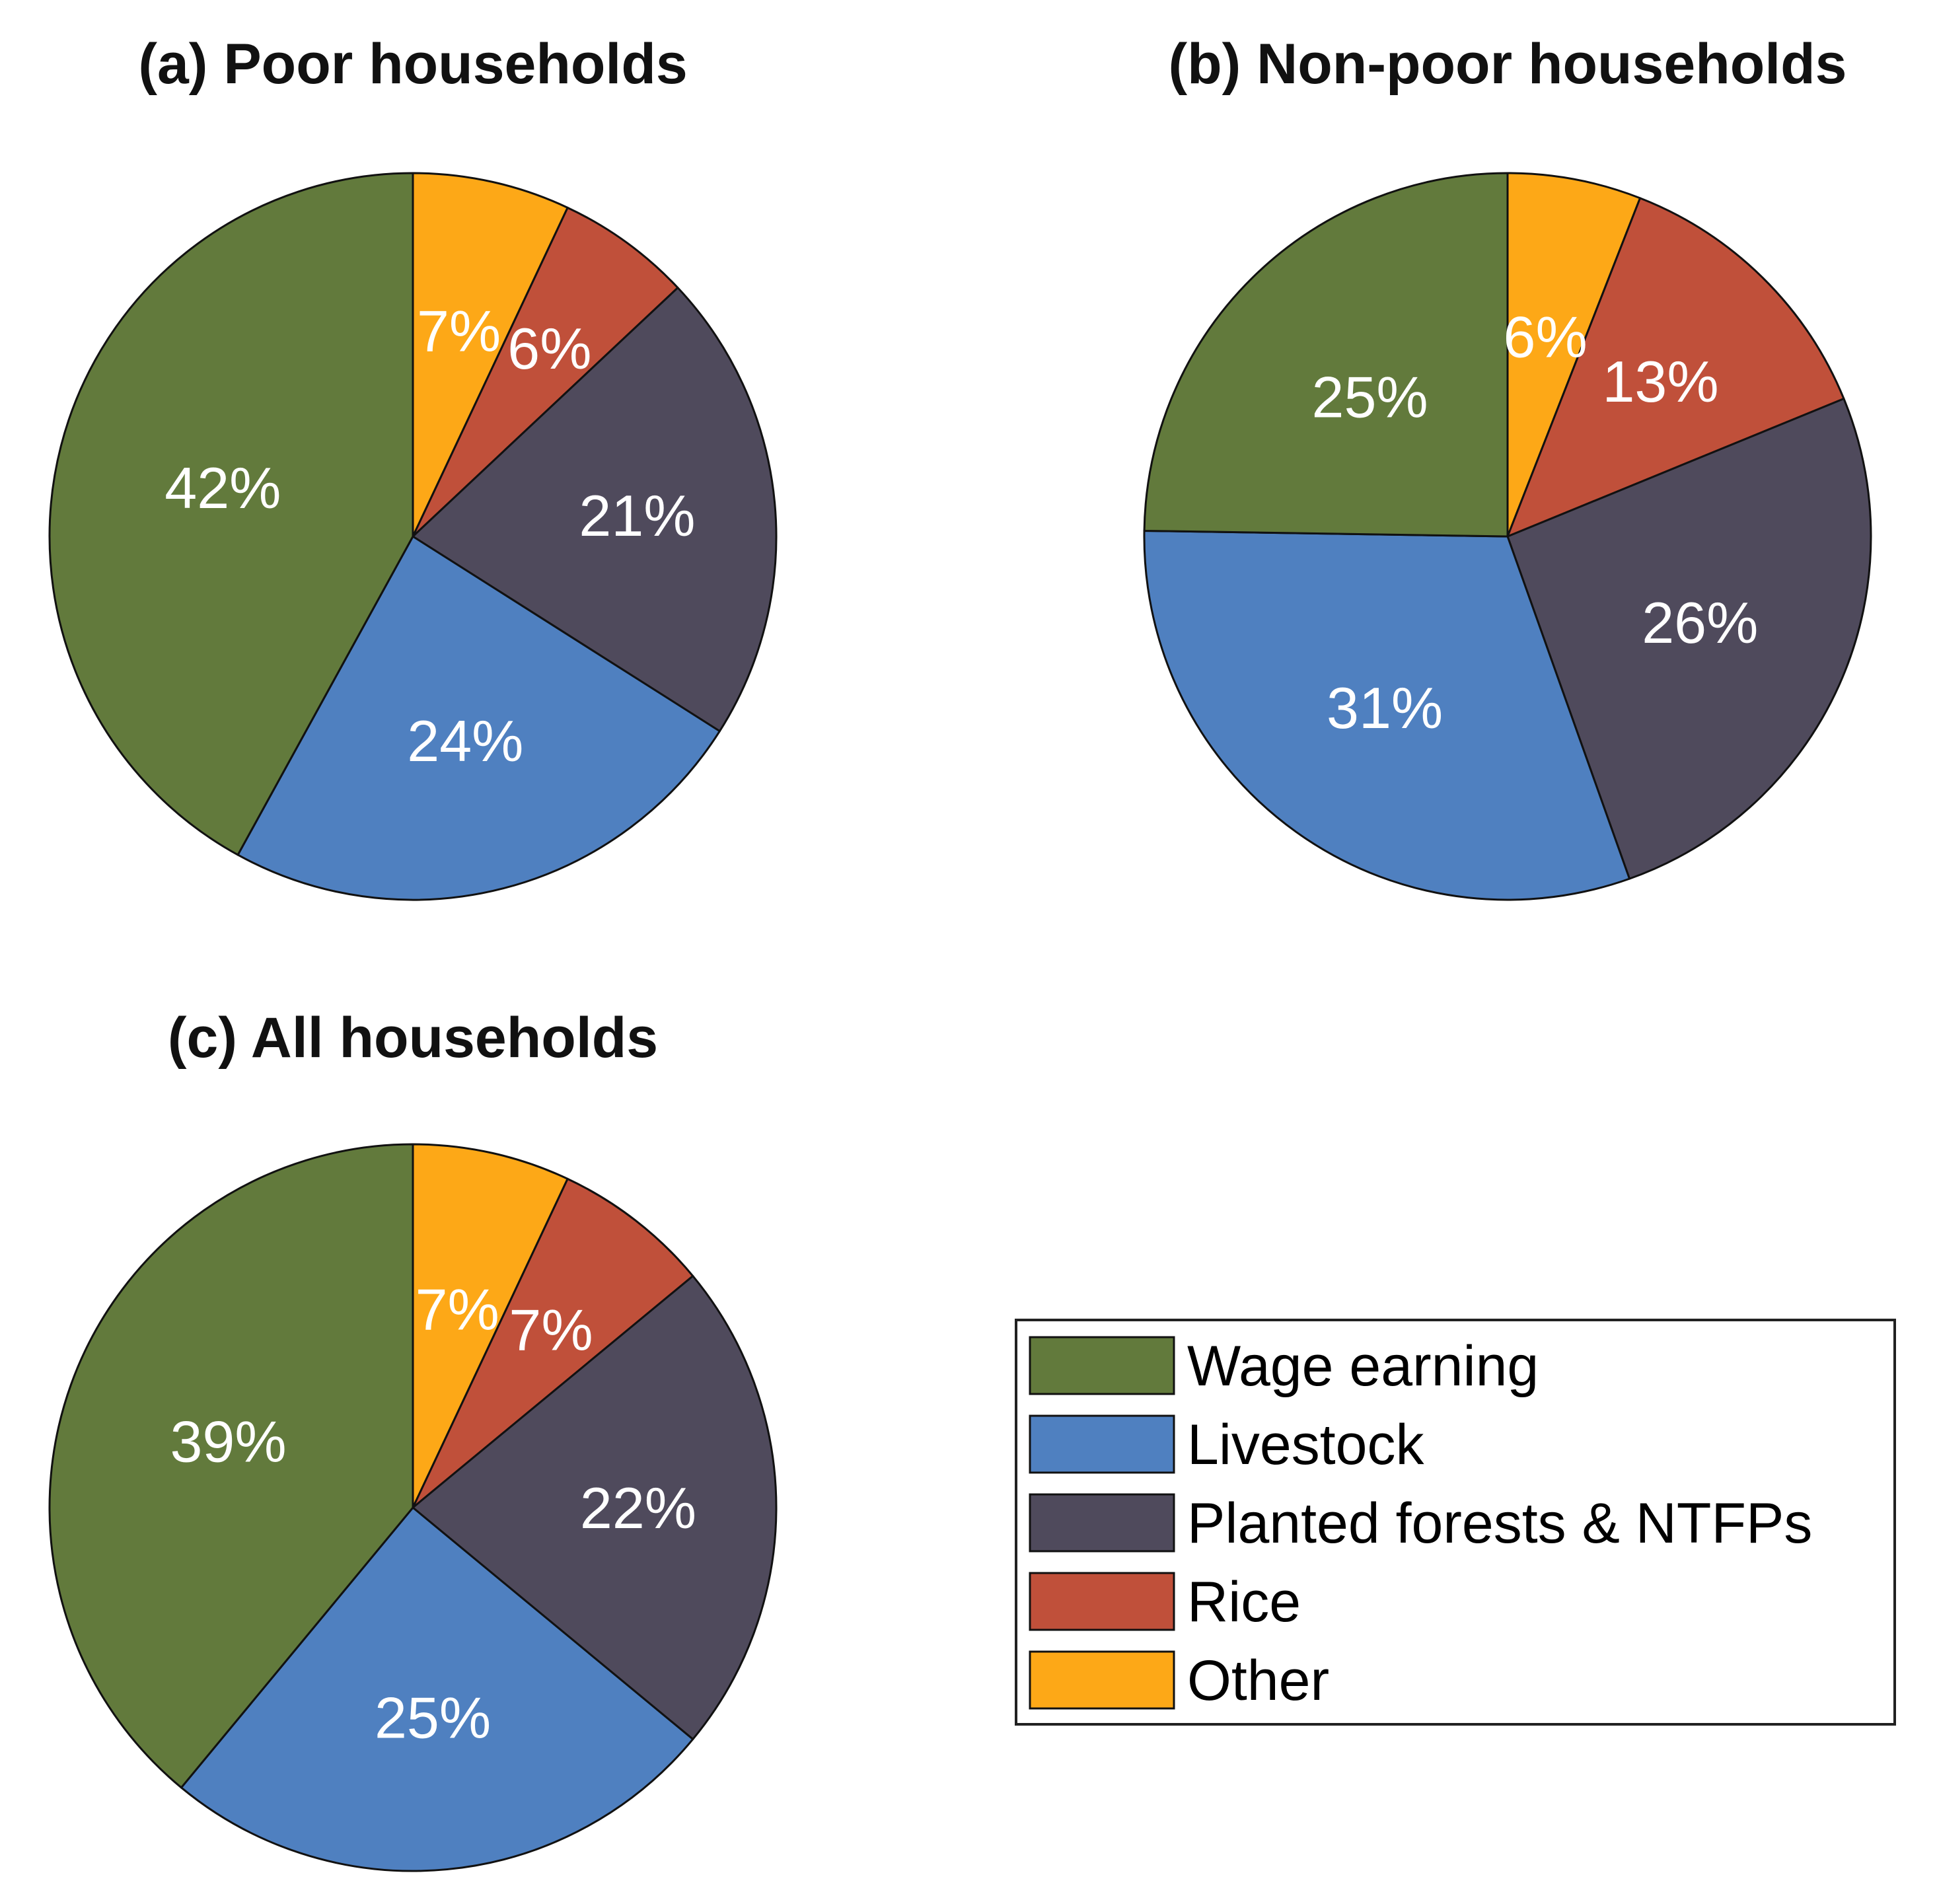 This screenshot has width=1937, height=1904. Describe the element at coordinates (1546, 337) in the screenshot. I see `data-label-other: 6%` at that location.